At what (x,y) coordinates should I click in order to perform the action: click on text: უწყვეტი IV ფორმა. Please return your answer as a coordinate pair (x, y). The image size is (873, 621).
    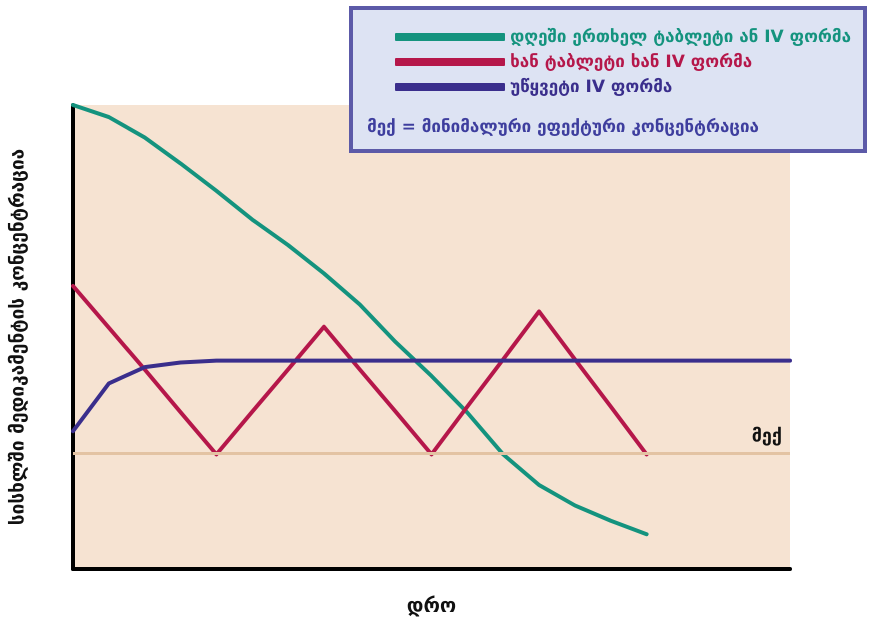
    Looking at the image, I should click on (591, 86).